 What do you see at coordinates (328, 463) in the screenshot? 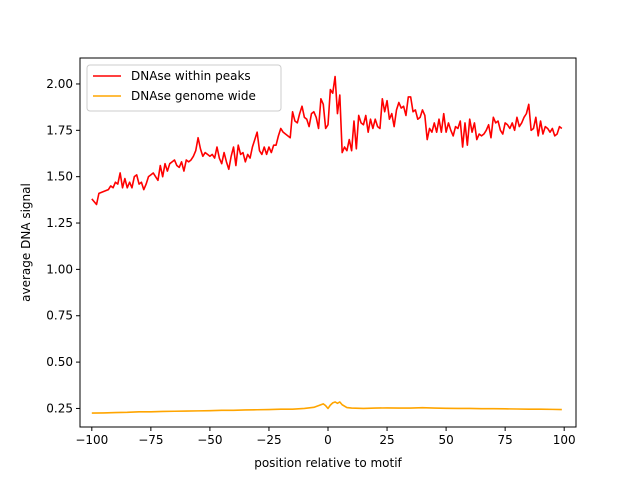
I see `x-axis-label: position relative to motif` at bounding box center [328, 463].